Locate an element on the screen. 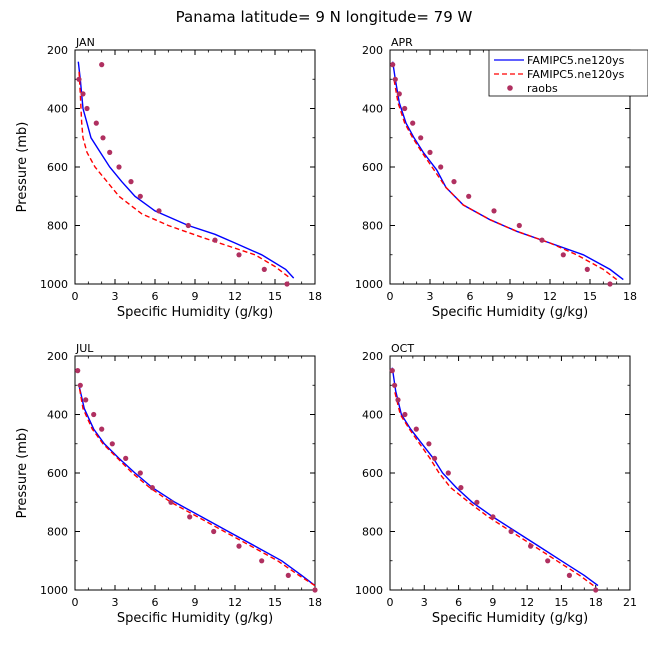 The image size is (648, 649). x-tick-label-oct-3: 3 is located at coordinates (424, 602).